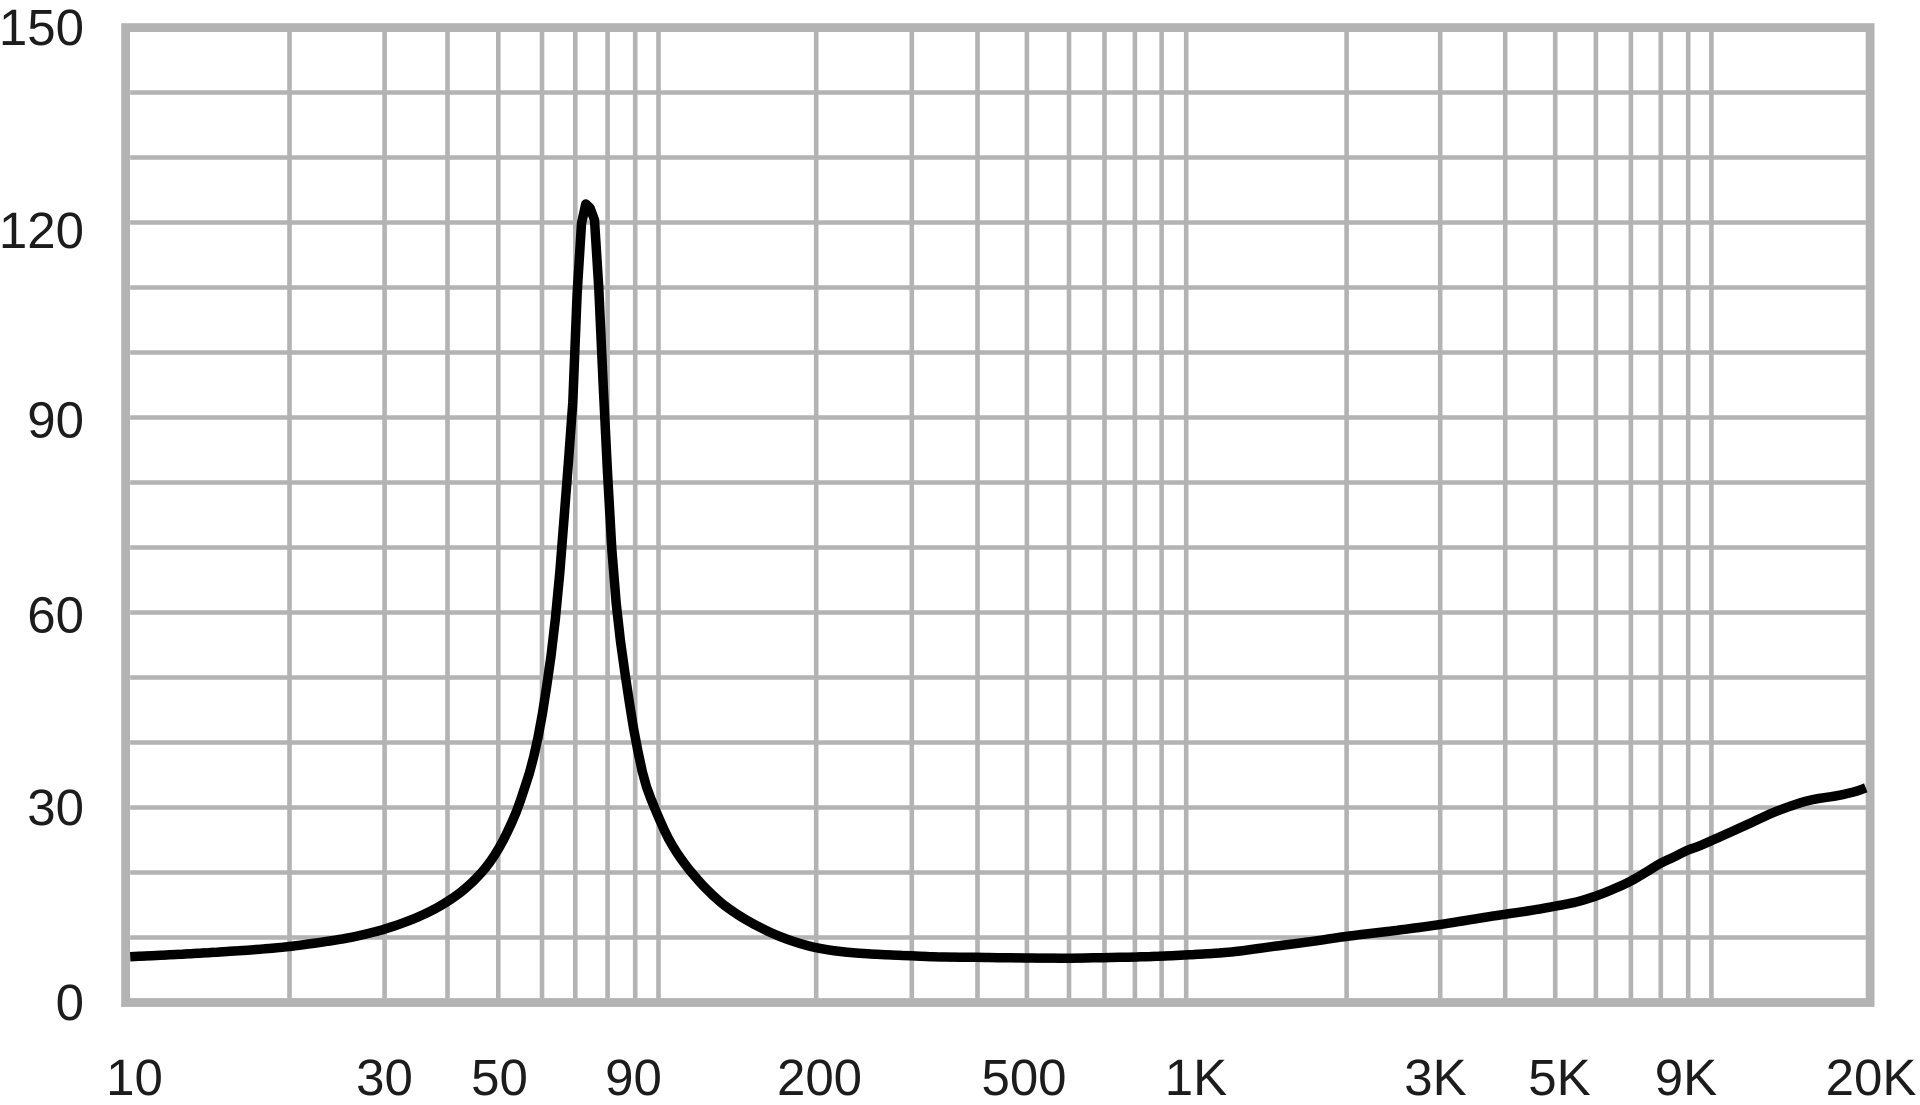 The image size is (1920, 1105). Describe the element at coordinates (55, 615) in the screenshot. I see `svg-text: 60` at that location.